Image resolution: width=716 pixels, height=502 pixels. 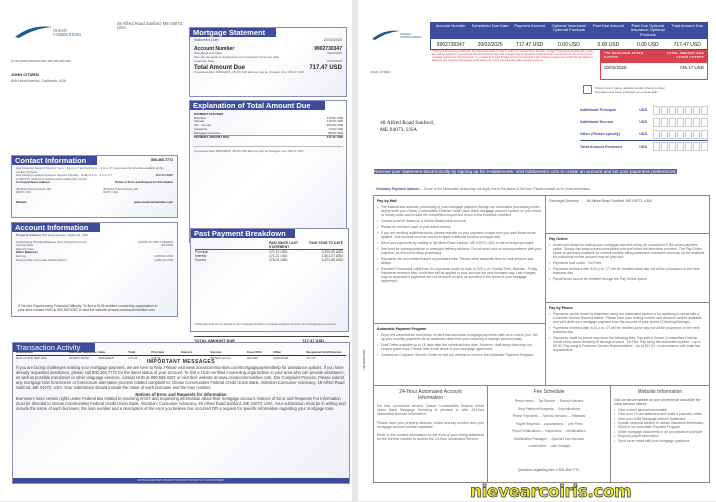 I want to click on transaction-column-header: Due Date Sequence, so click(x=82, y=352).